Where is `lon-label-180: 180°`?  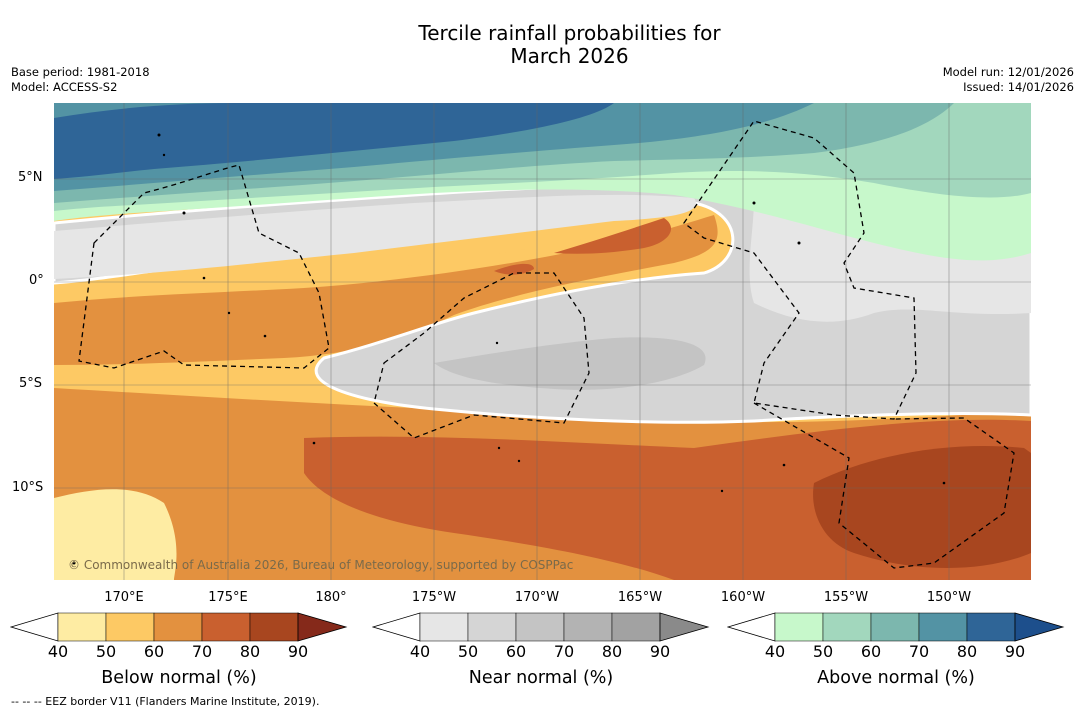
lon-label-180: 180° is located at coordinates (331, 597).